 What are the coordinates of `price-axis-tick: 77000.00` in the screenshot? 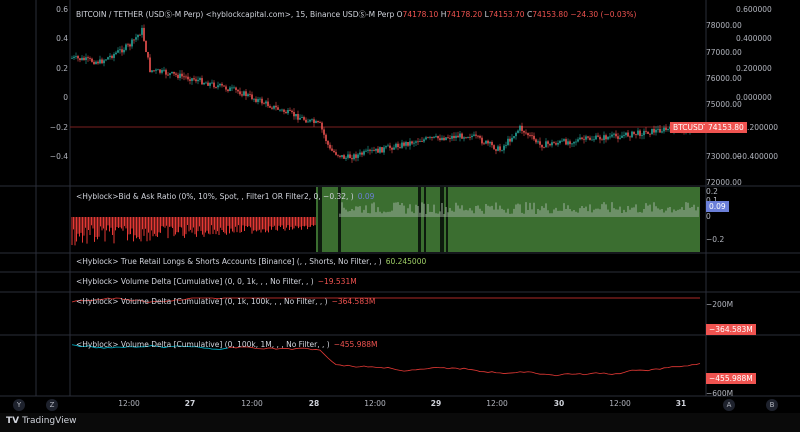 It's located at (724, 52).